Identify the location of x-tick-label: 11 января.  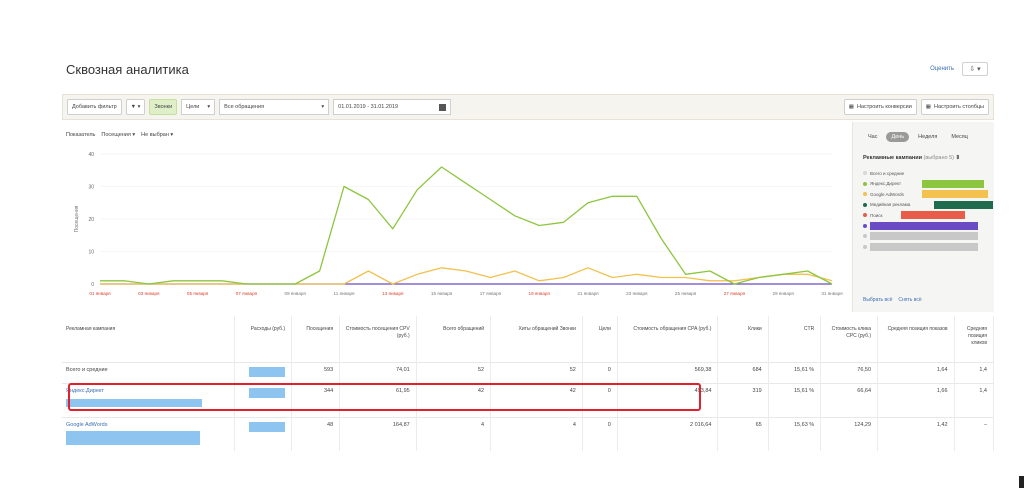
(344, 293).